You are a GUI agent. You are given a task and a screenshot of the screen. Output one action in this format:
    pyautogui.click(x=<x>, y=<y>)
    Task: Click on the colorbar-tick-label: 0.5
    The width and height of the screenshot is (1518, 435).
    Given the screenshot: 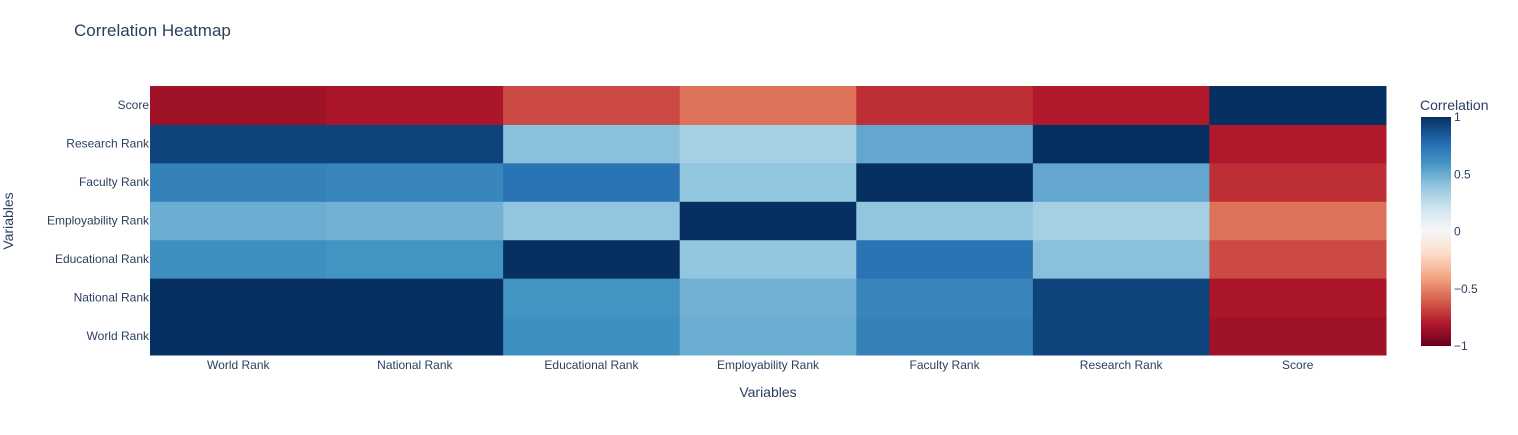 What is the action you would take?
    pyautogui.click(x=1462, y=174)
    